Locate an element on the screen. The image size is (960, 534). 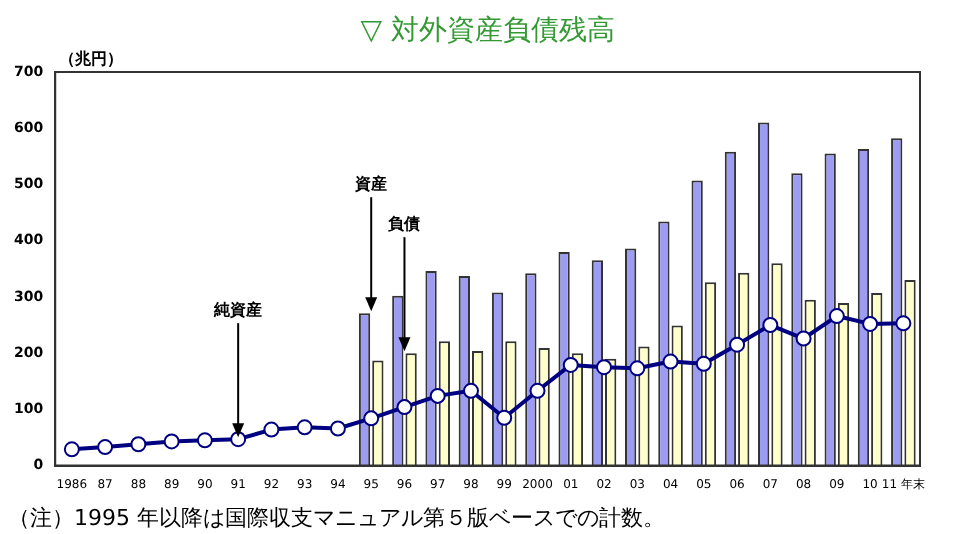
annotation: 資産 is located at coordinates (370, 183).